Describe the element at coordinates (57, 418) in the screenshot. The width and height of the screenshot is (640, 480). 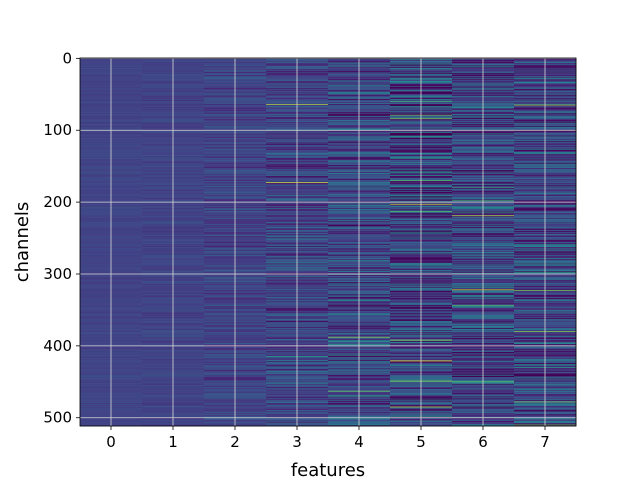
I see `y-tick-label: 500` at that location.